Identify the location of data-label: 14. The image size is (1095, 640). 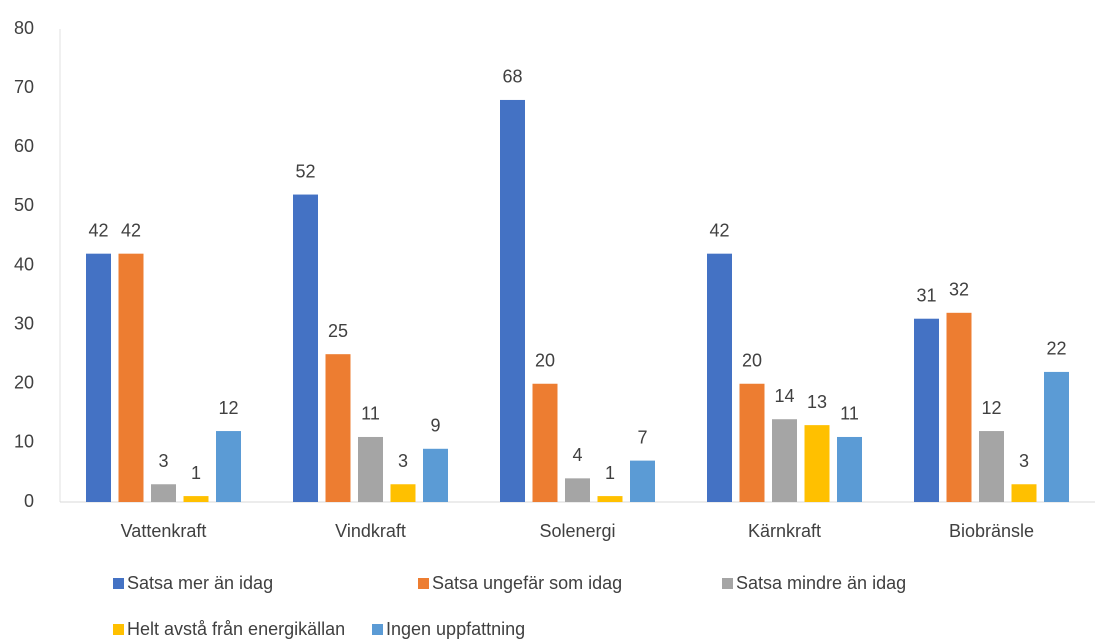
(784, 396).